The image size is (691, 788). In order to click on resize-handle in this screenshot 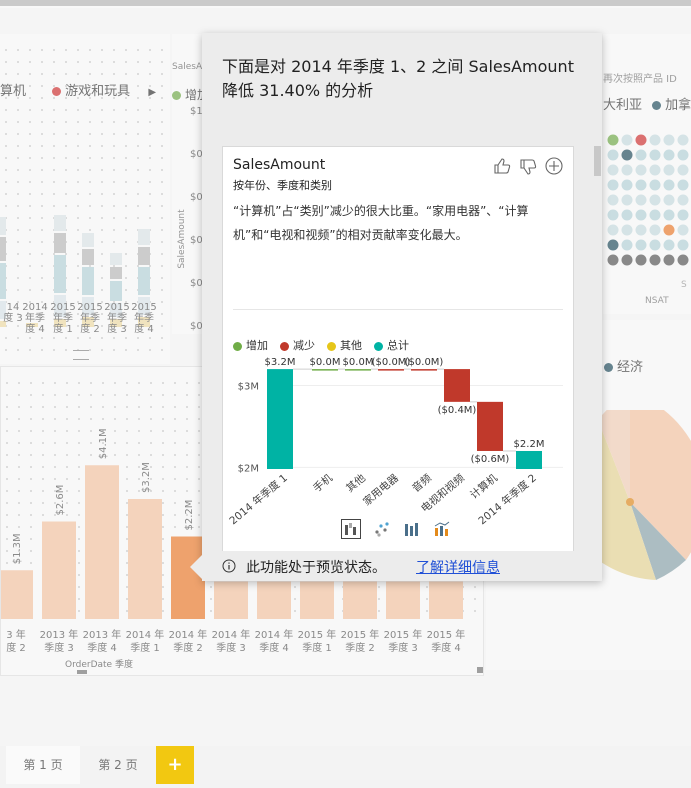, I will do `click(81, 355)`.